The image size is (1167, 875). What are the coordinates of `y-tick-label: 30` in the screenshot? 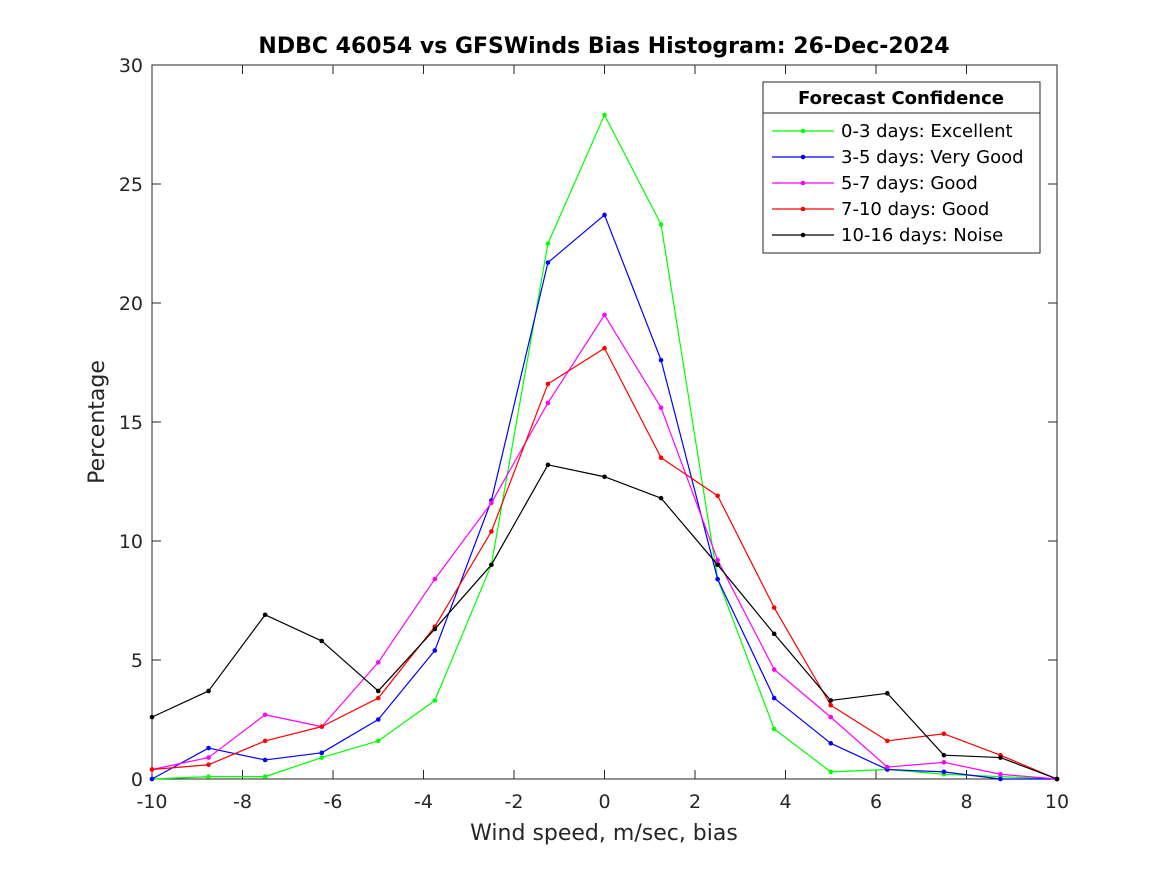 It's located at (131, 66).